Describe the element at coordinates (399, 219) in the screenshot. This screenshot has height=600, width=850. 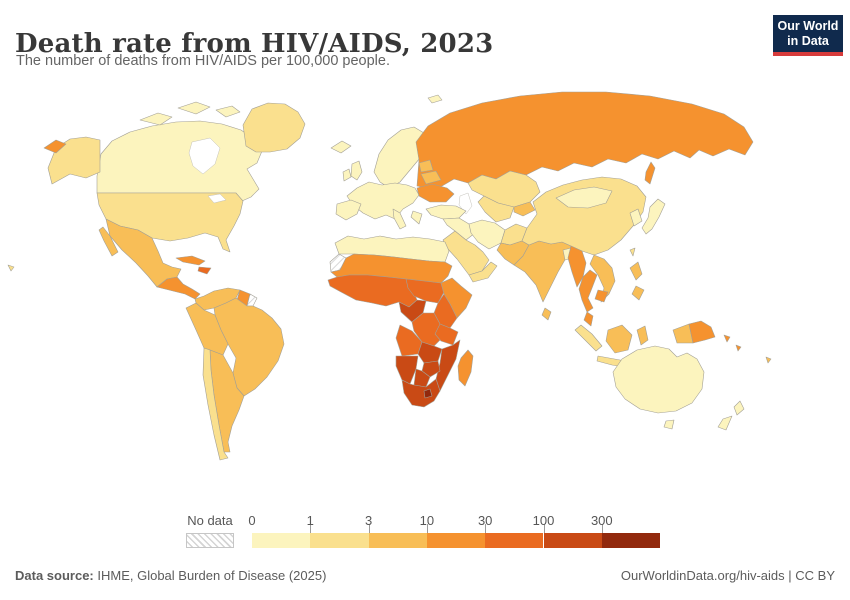
I see `region-italy` at that location.